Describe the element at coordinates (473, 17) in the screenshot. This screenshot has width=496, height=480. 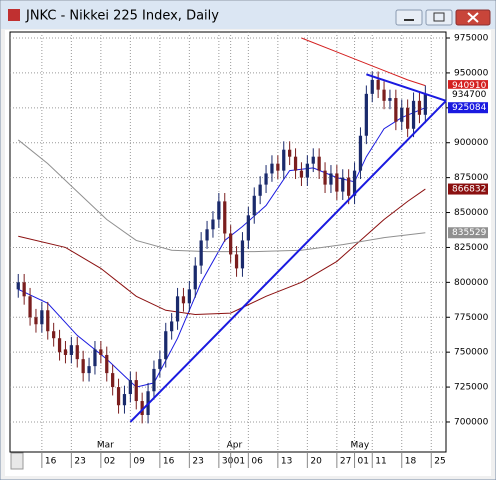
I see `close-icon` at that location.